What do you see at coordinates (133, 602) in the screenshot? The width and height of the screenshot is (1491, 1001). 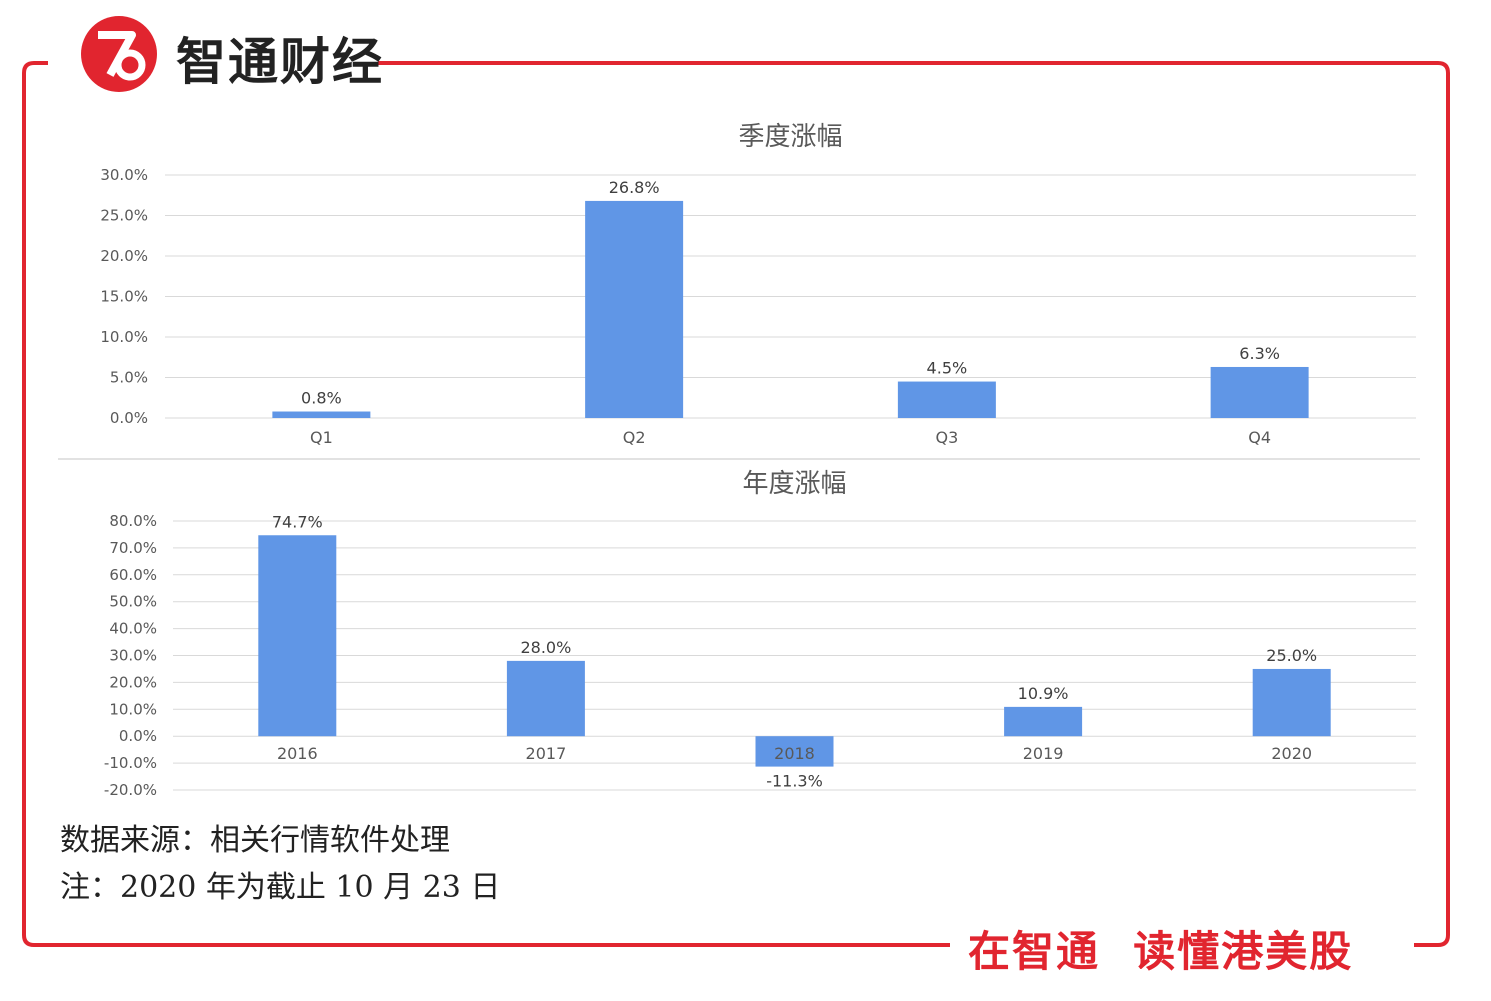 I see `annual-y-tick-label: 50.0%` at bounding box center [133, 602].